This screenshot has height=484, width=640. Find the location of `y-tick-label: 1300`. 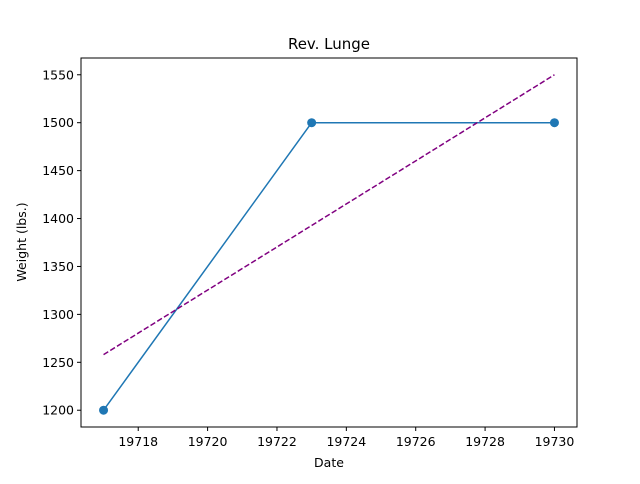

y-tick-label: 1300 is located at coordinates (58, 314).